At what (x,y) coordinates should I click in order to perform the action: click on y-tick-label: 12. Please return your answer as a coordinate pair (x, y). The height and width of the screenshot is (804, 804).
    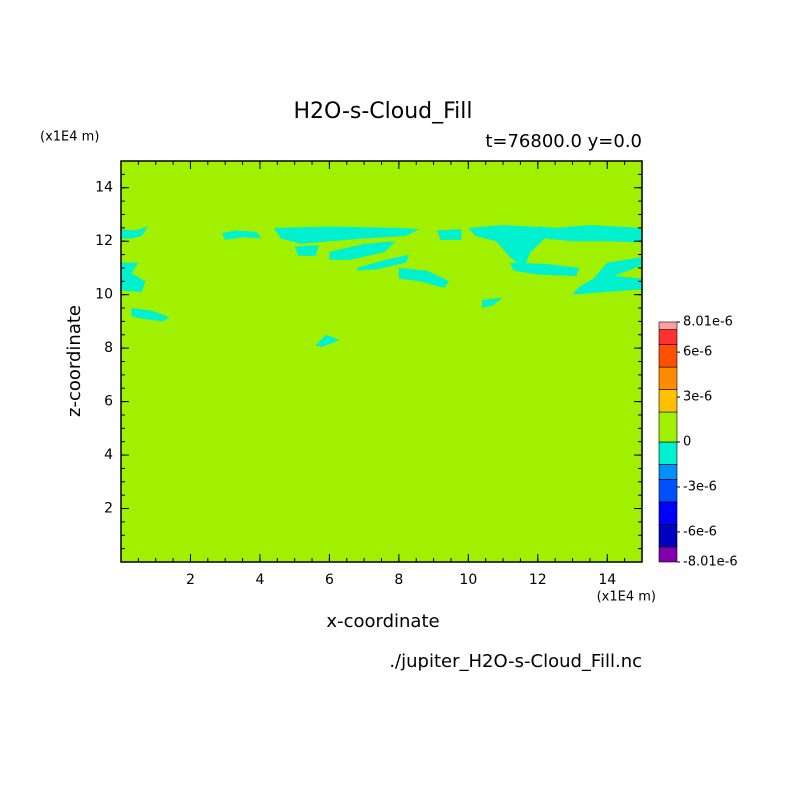
    Looking at the image, I should click on (104, 241).